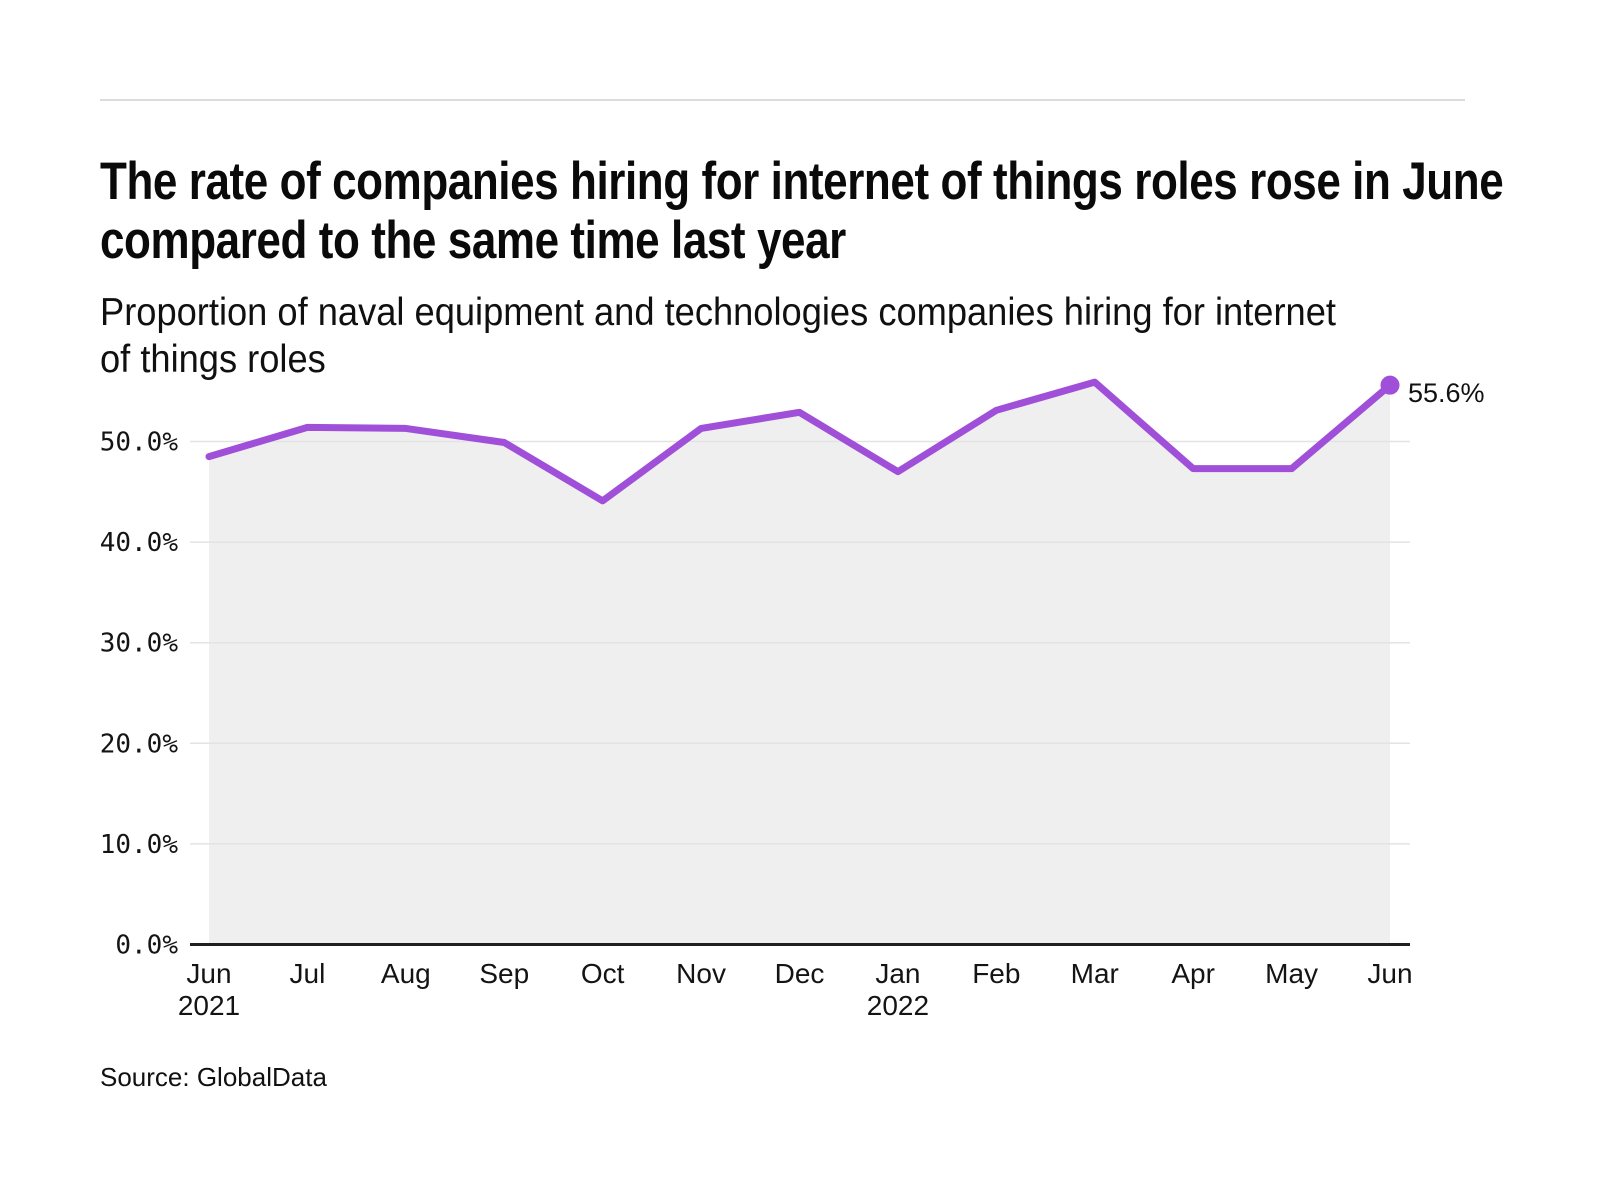  What do you see at coordinates (209, 1005) in the screenshot?
I see `x-year-label: 2021` at bounding box center [209, 1005].